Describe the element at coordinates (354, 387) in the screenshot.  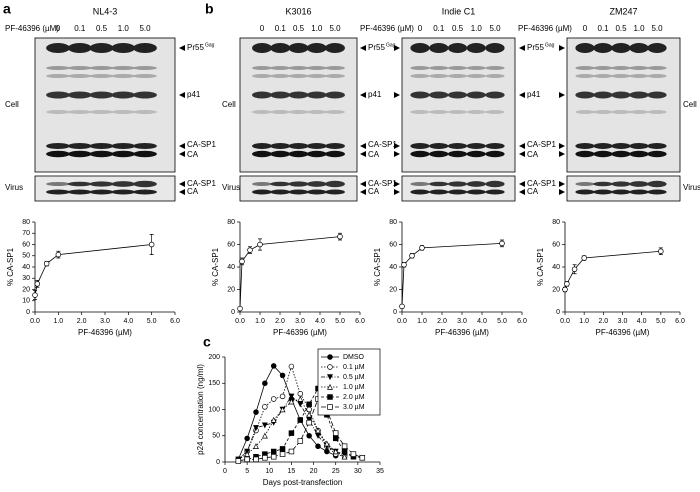
I see `legend-label: 1.0 µM` at that location.